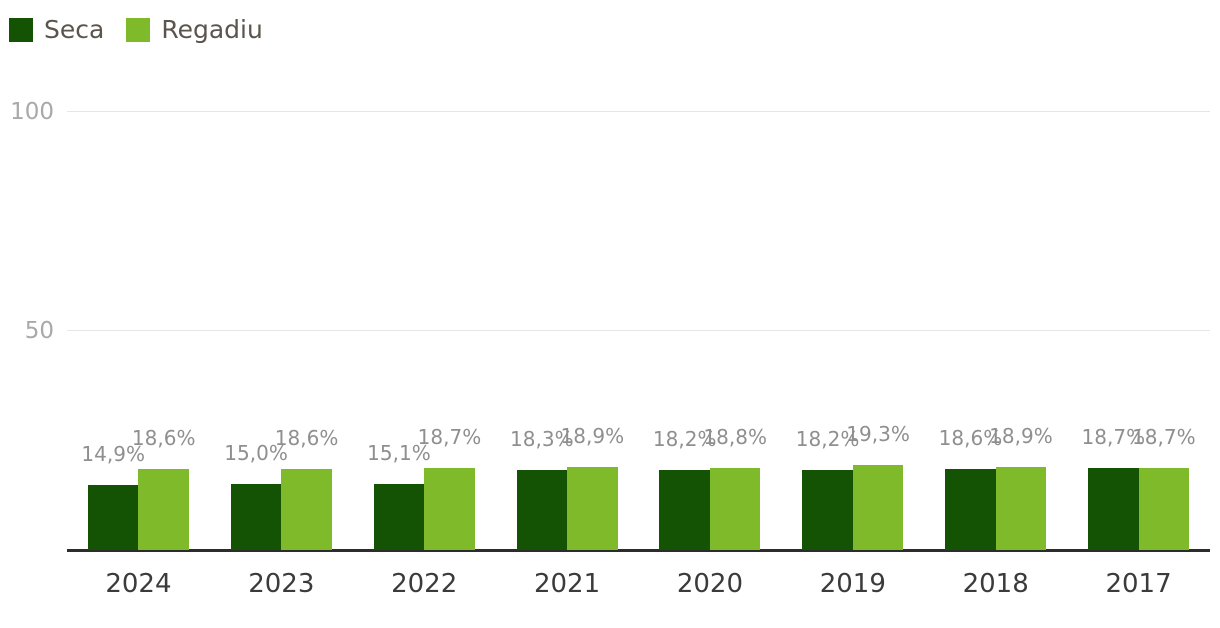  I want to click on bar-regadiu-2021, so click(592, 508).